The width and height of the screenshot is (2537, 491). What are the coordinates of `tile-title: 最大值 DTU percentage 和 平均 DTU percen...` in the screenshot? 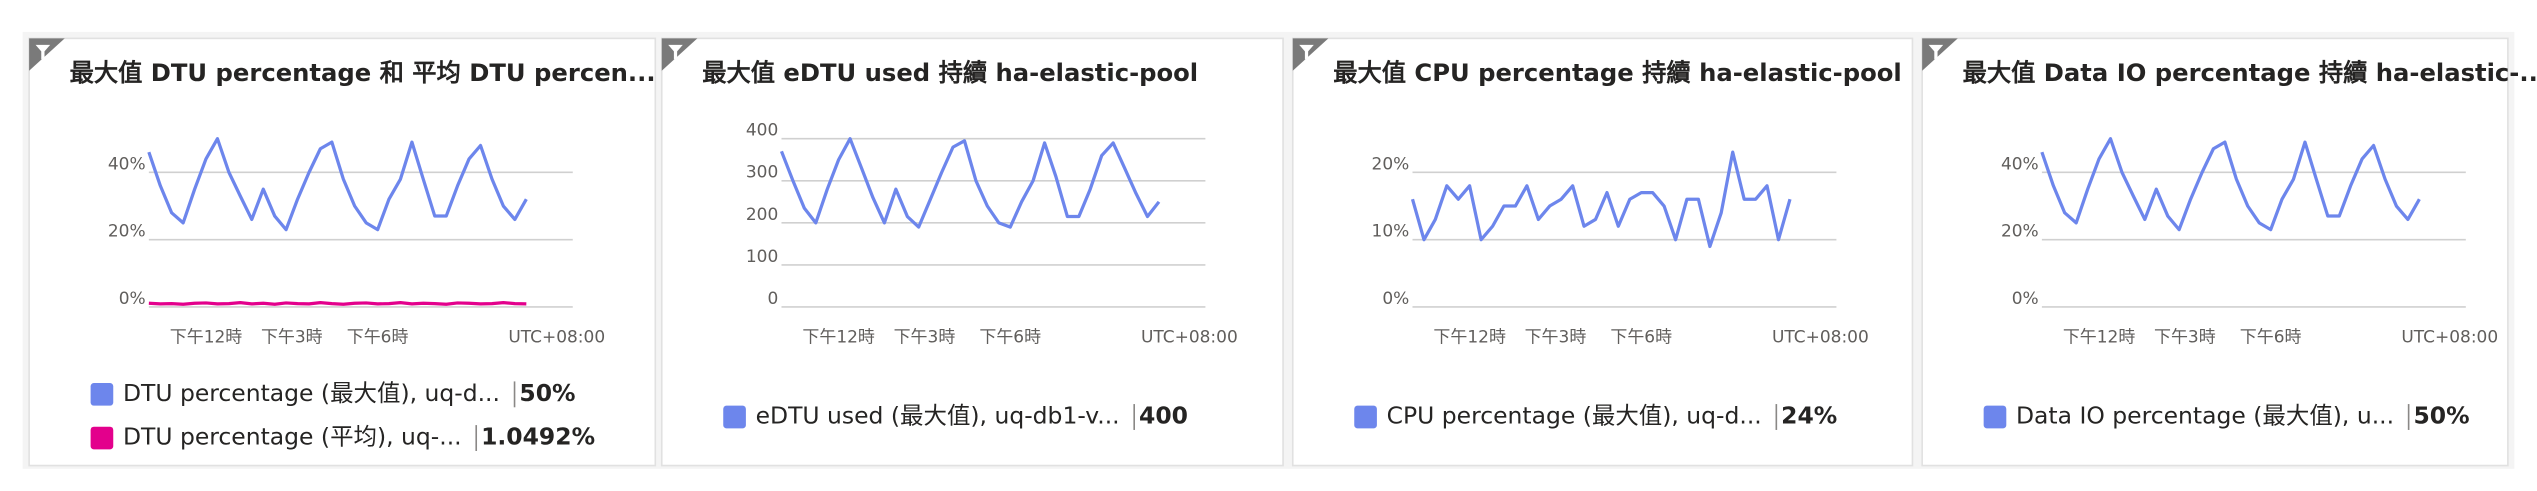 It's located at (363, 72).